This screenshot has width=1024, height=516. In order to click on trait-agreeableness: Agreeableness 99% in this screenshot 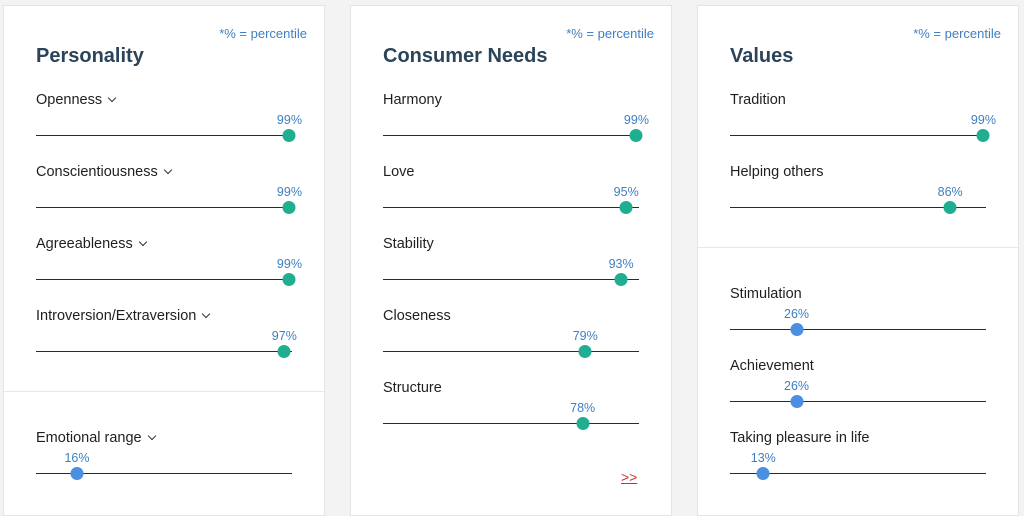, I will do `click(169, 272)`.